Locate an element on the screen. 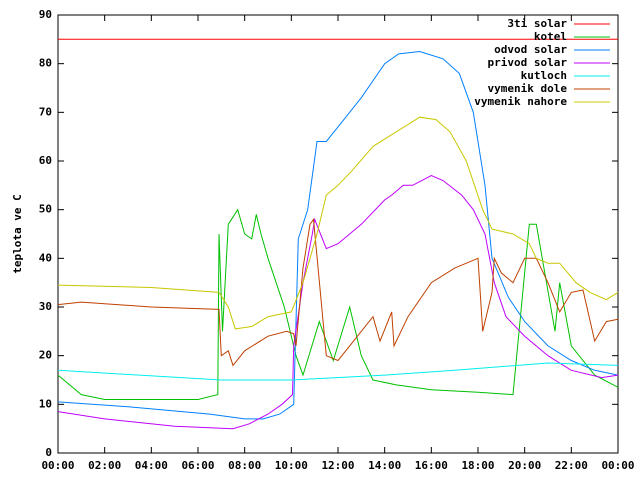 The height and width of the screenshot is (484, 640). line is located at coordinates (338, 371).